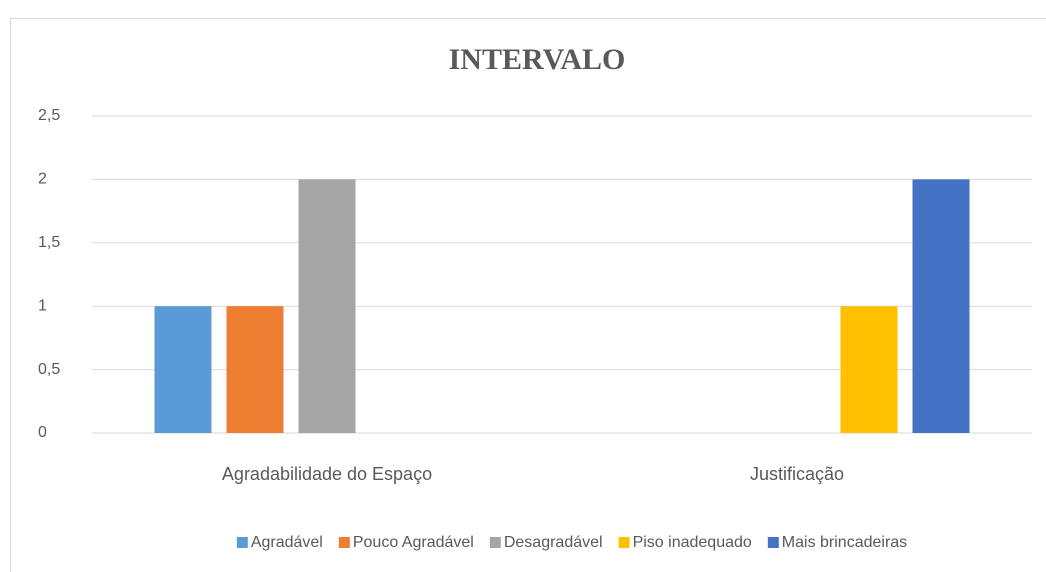  I want to click on y-tick-label: 2,5, so click(49, 115).